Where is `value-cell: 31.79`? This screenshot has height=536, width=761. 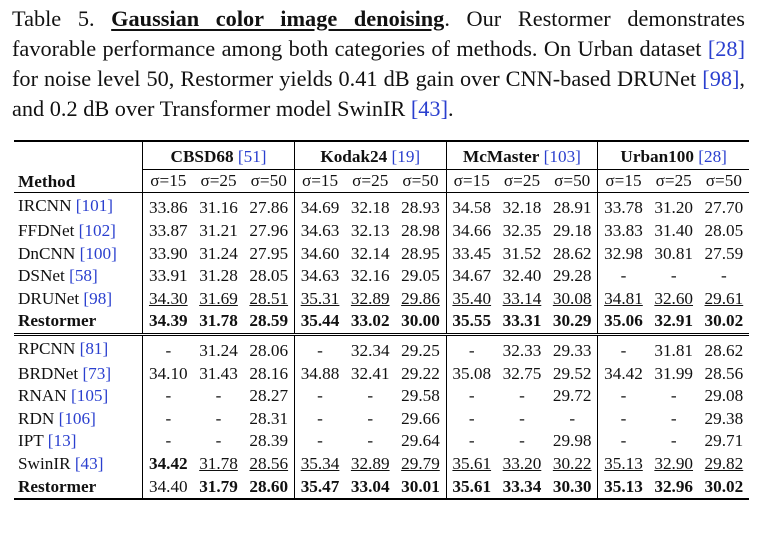 value-cell: 31.79 is located at coordinates (218, 486).